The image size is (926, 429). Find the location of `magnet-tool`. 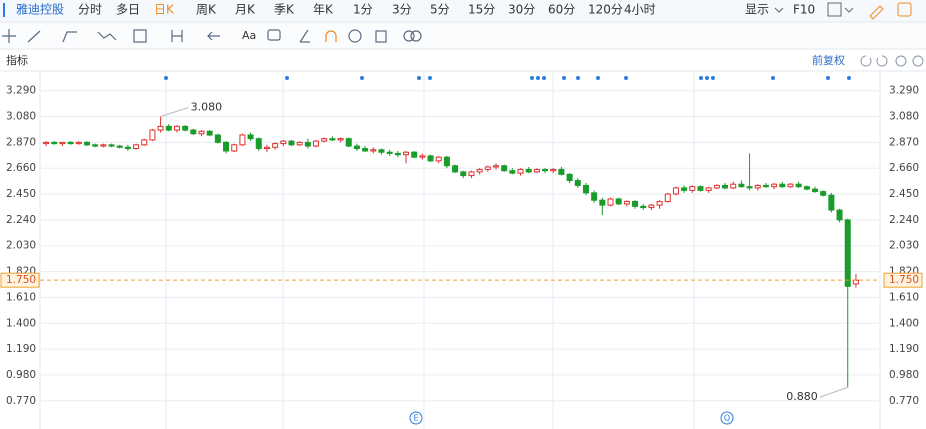

magnet-tool is located at coordinates (331, 36).